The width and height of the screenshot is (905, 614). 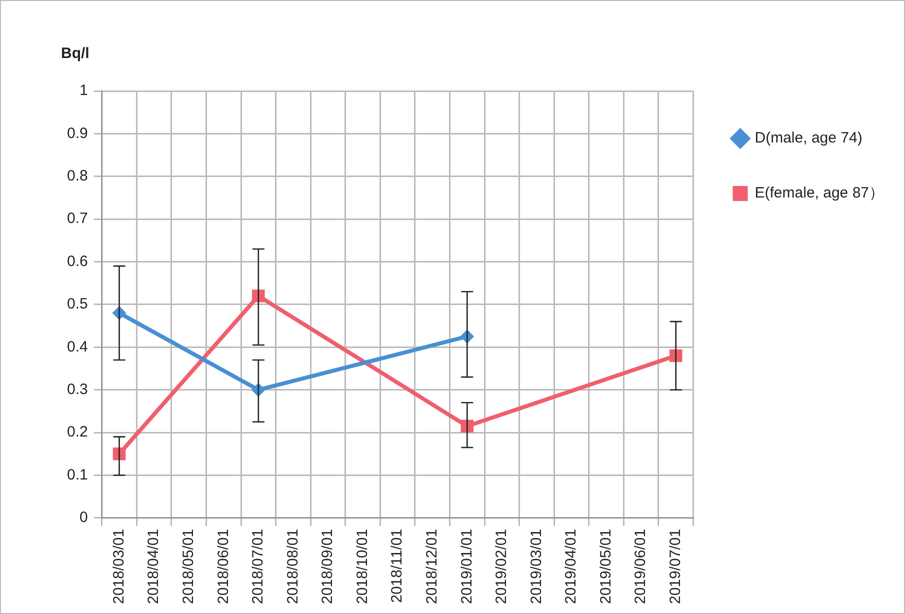 I want to click on y-tick-label: 0.8, so click(x=77, y=176).